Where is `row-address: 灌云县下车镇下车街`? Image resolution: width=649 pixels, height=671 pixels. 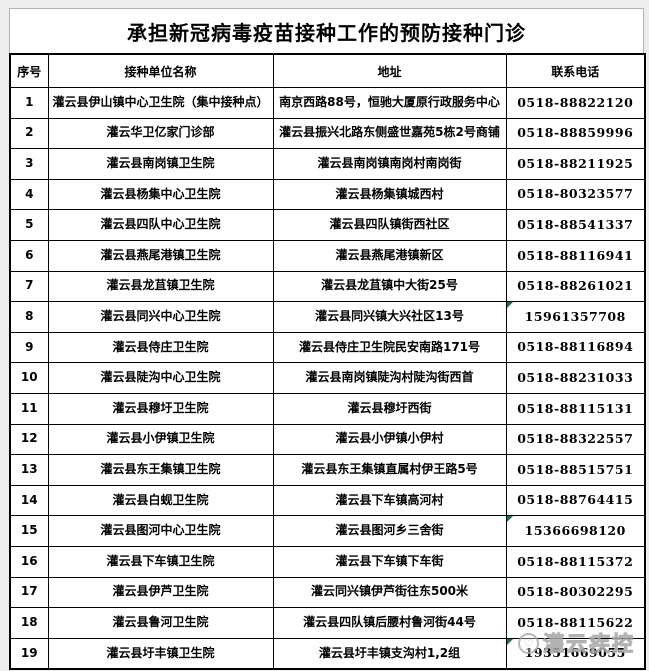
row-address: 灌云县下车镇下车街 is located at coordinates (389, 561).